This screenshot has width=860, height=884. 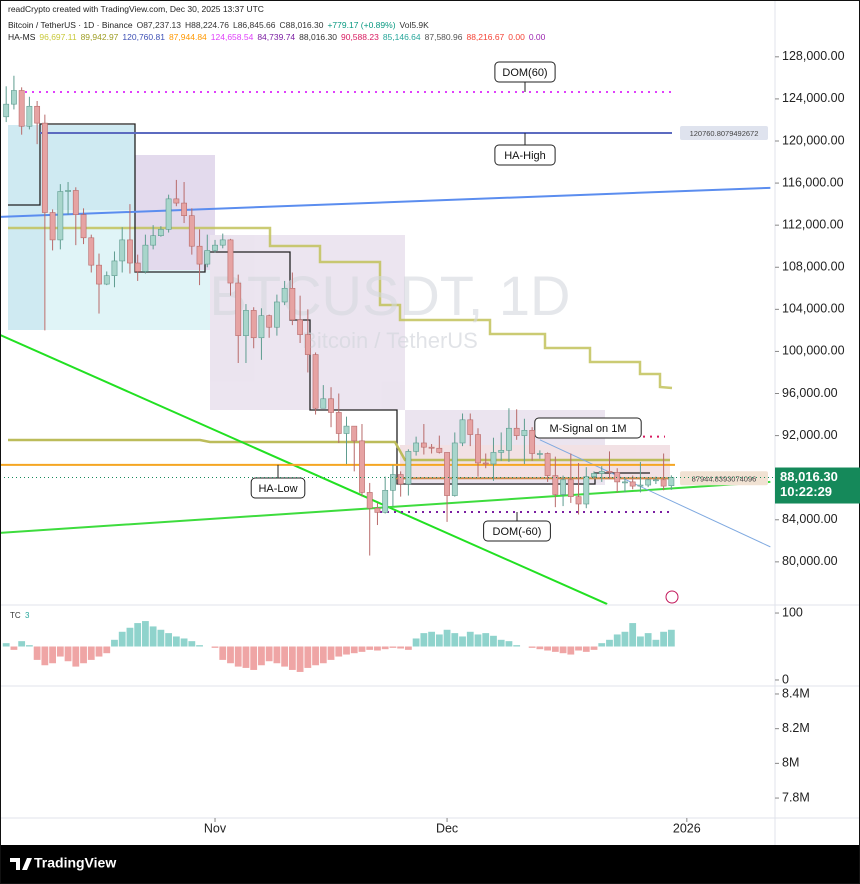 I want to click on y-tick-label: 100, so click(x=792, y=612).